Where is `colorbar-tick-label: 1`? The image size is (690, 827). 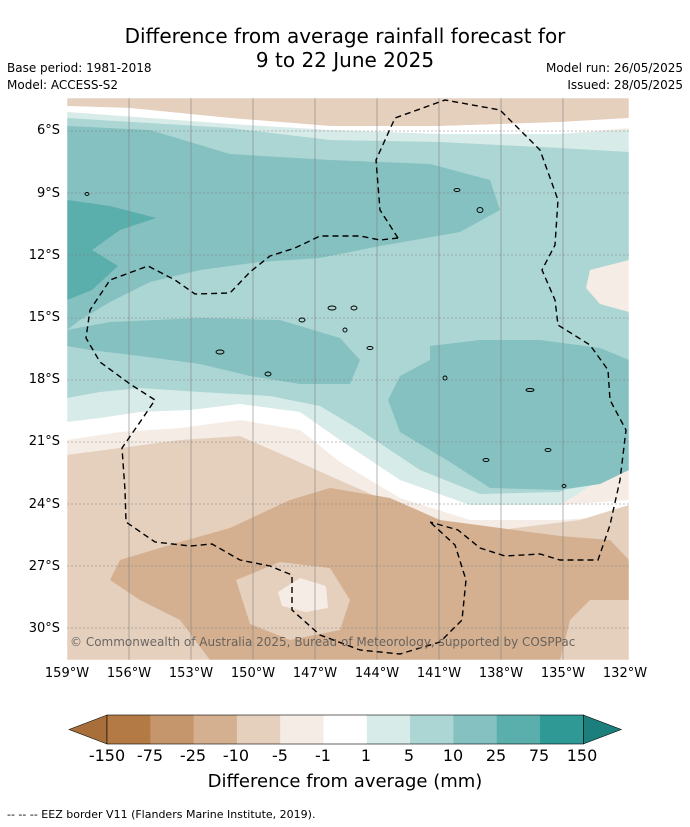
colorbar-tick-label: 1 is located at coordinates (366, 755).